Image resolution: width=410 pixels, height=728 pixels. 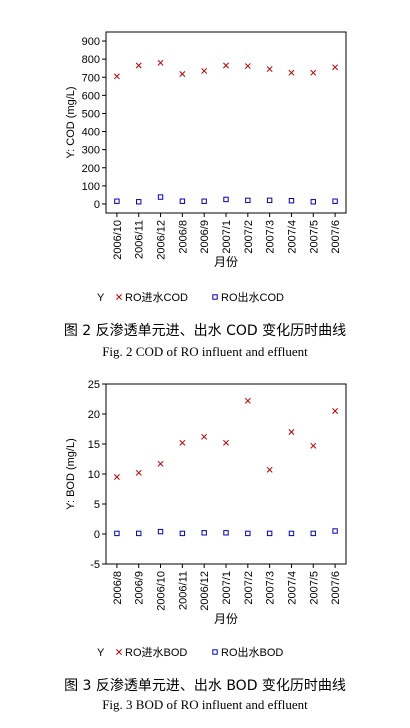 I want to click on cod-x-tick-label: 2007/2, so click(x=249, y=237).